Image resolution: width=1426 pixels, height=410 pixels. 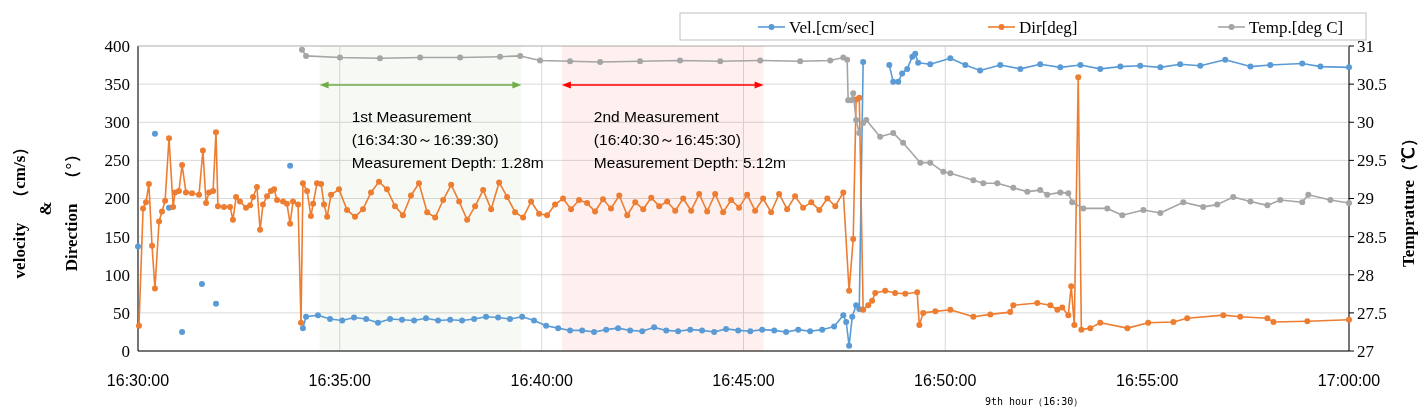 I want to click on y2-tick-label: 30.5, so click(x=1372, y=85).